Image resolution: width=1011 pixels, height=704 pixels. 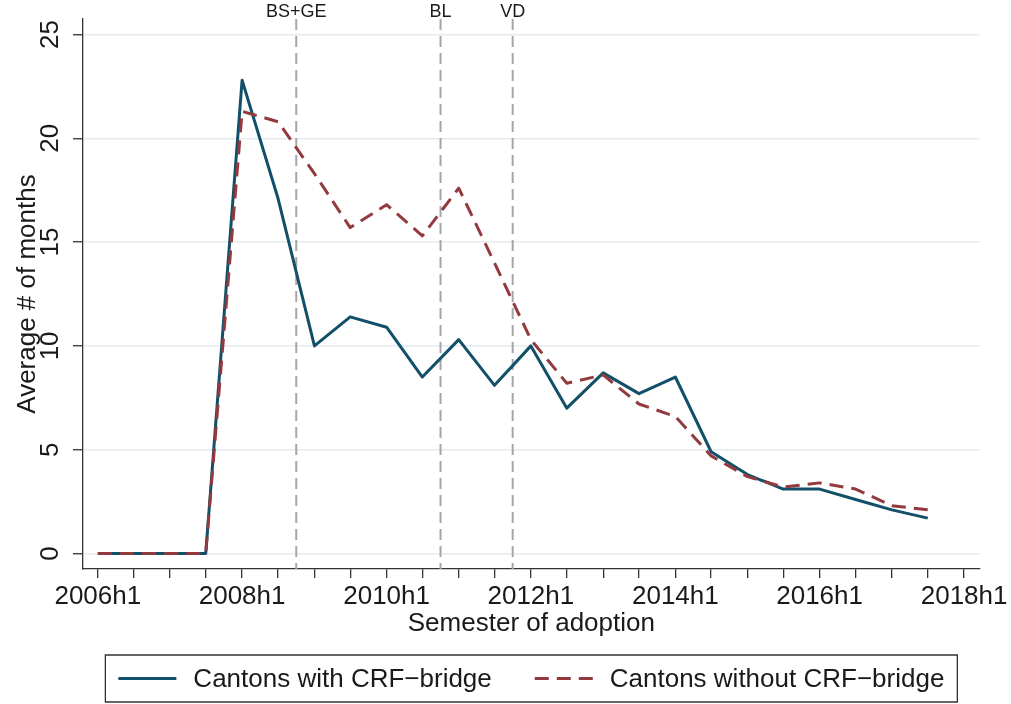 What do you see at coordinates (342, 677) in the screenshot?
I see `legend-label: Cantons with CRF−bridge` at bounding box center [342, 677].